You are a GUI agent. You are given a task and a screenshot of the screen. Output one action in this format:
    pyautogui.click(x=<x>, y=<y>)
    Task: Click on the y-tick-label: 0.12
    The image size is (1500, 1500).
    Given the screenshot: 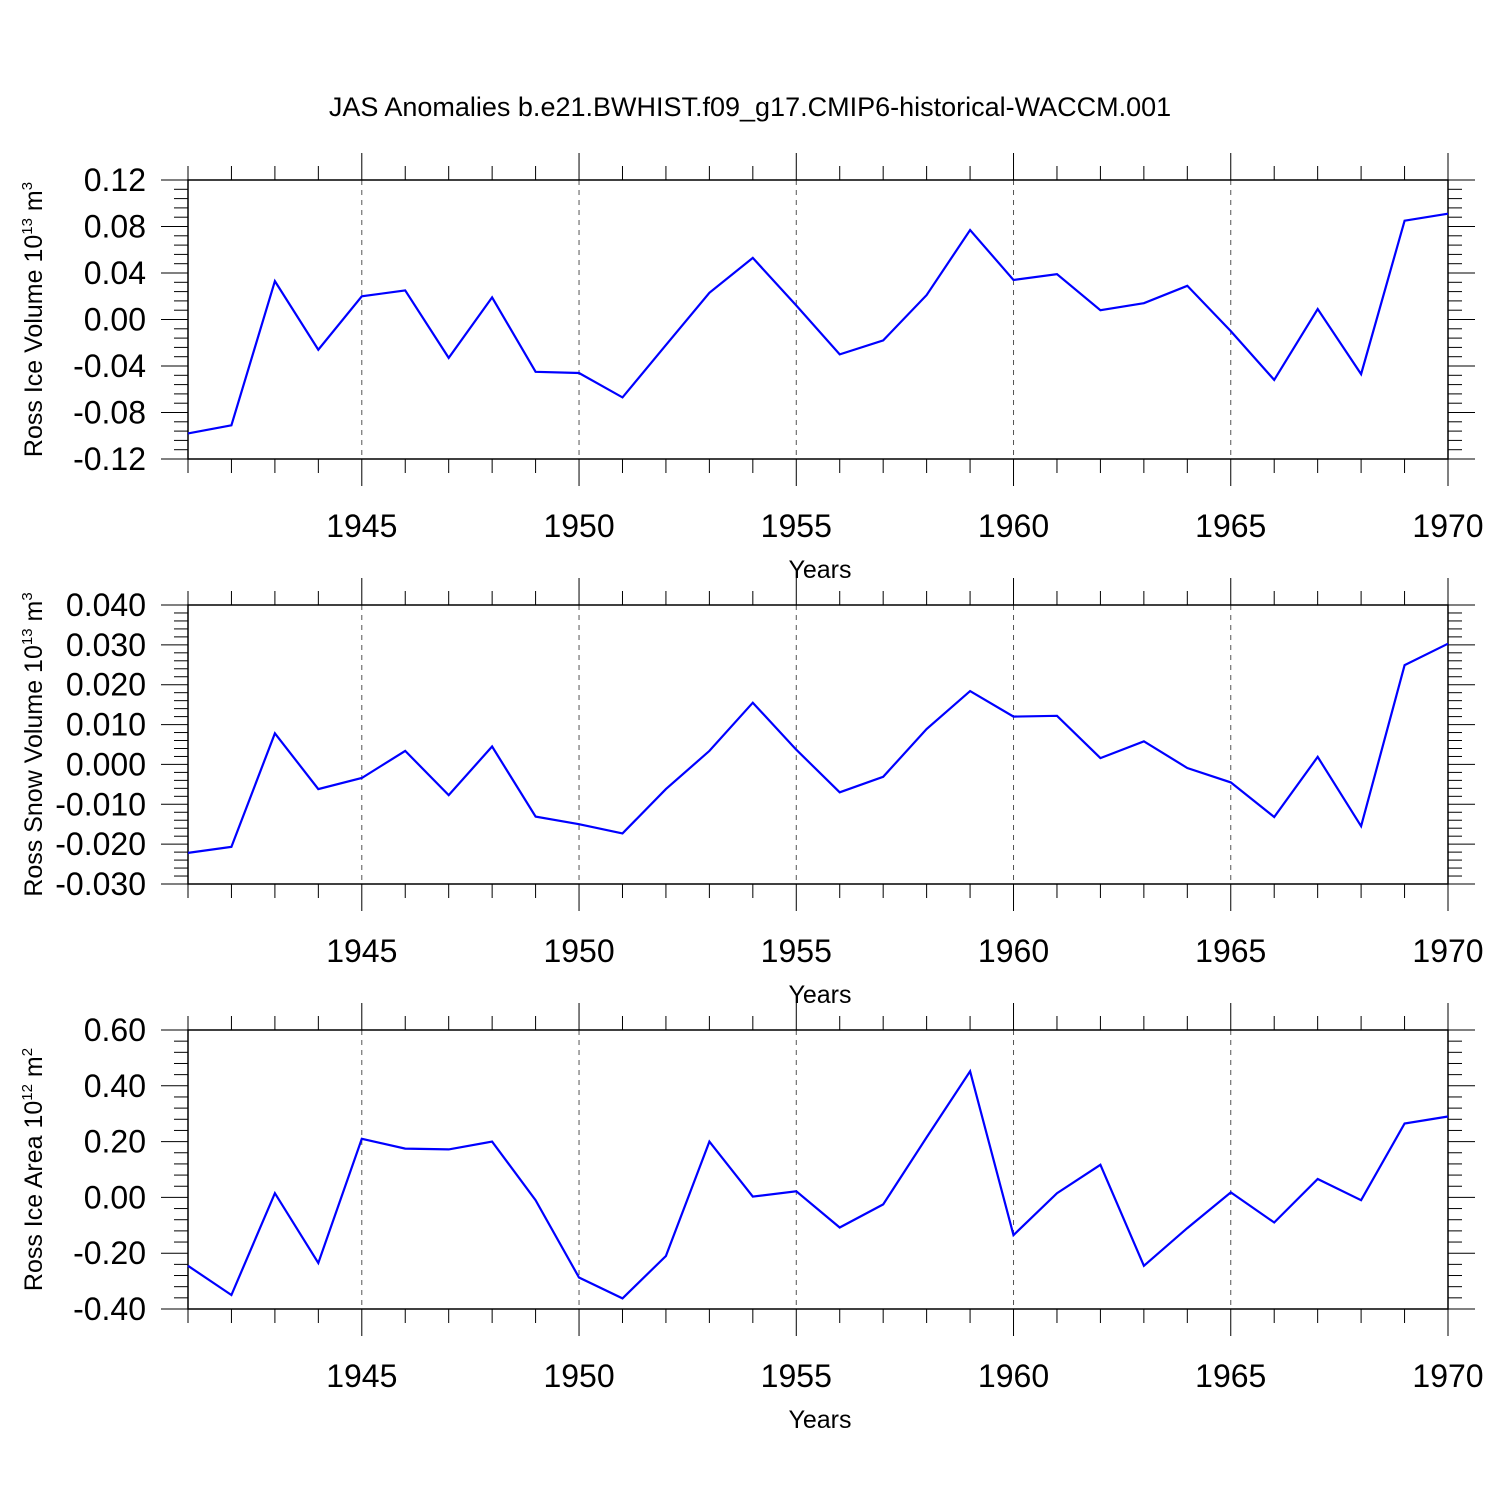 What is the action you would take?
    pyautogui.click(x=115, y=180)
    